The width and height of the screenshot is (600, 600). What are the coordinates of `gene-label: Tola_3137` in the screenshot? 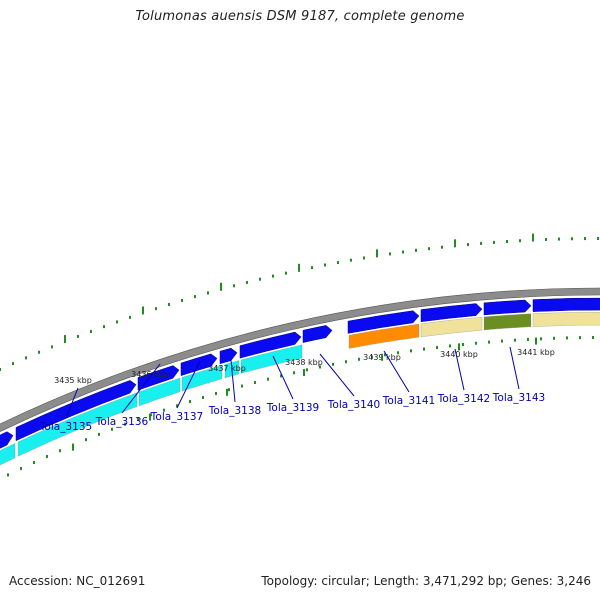 It's located at (176, 417).